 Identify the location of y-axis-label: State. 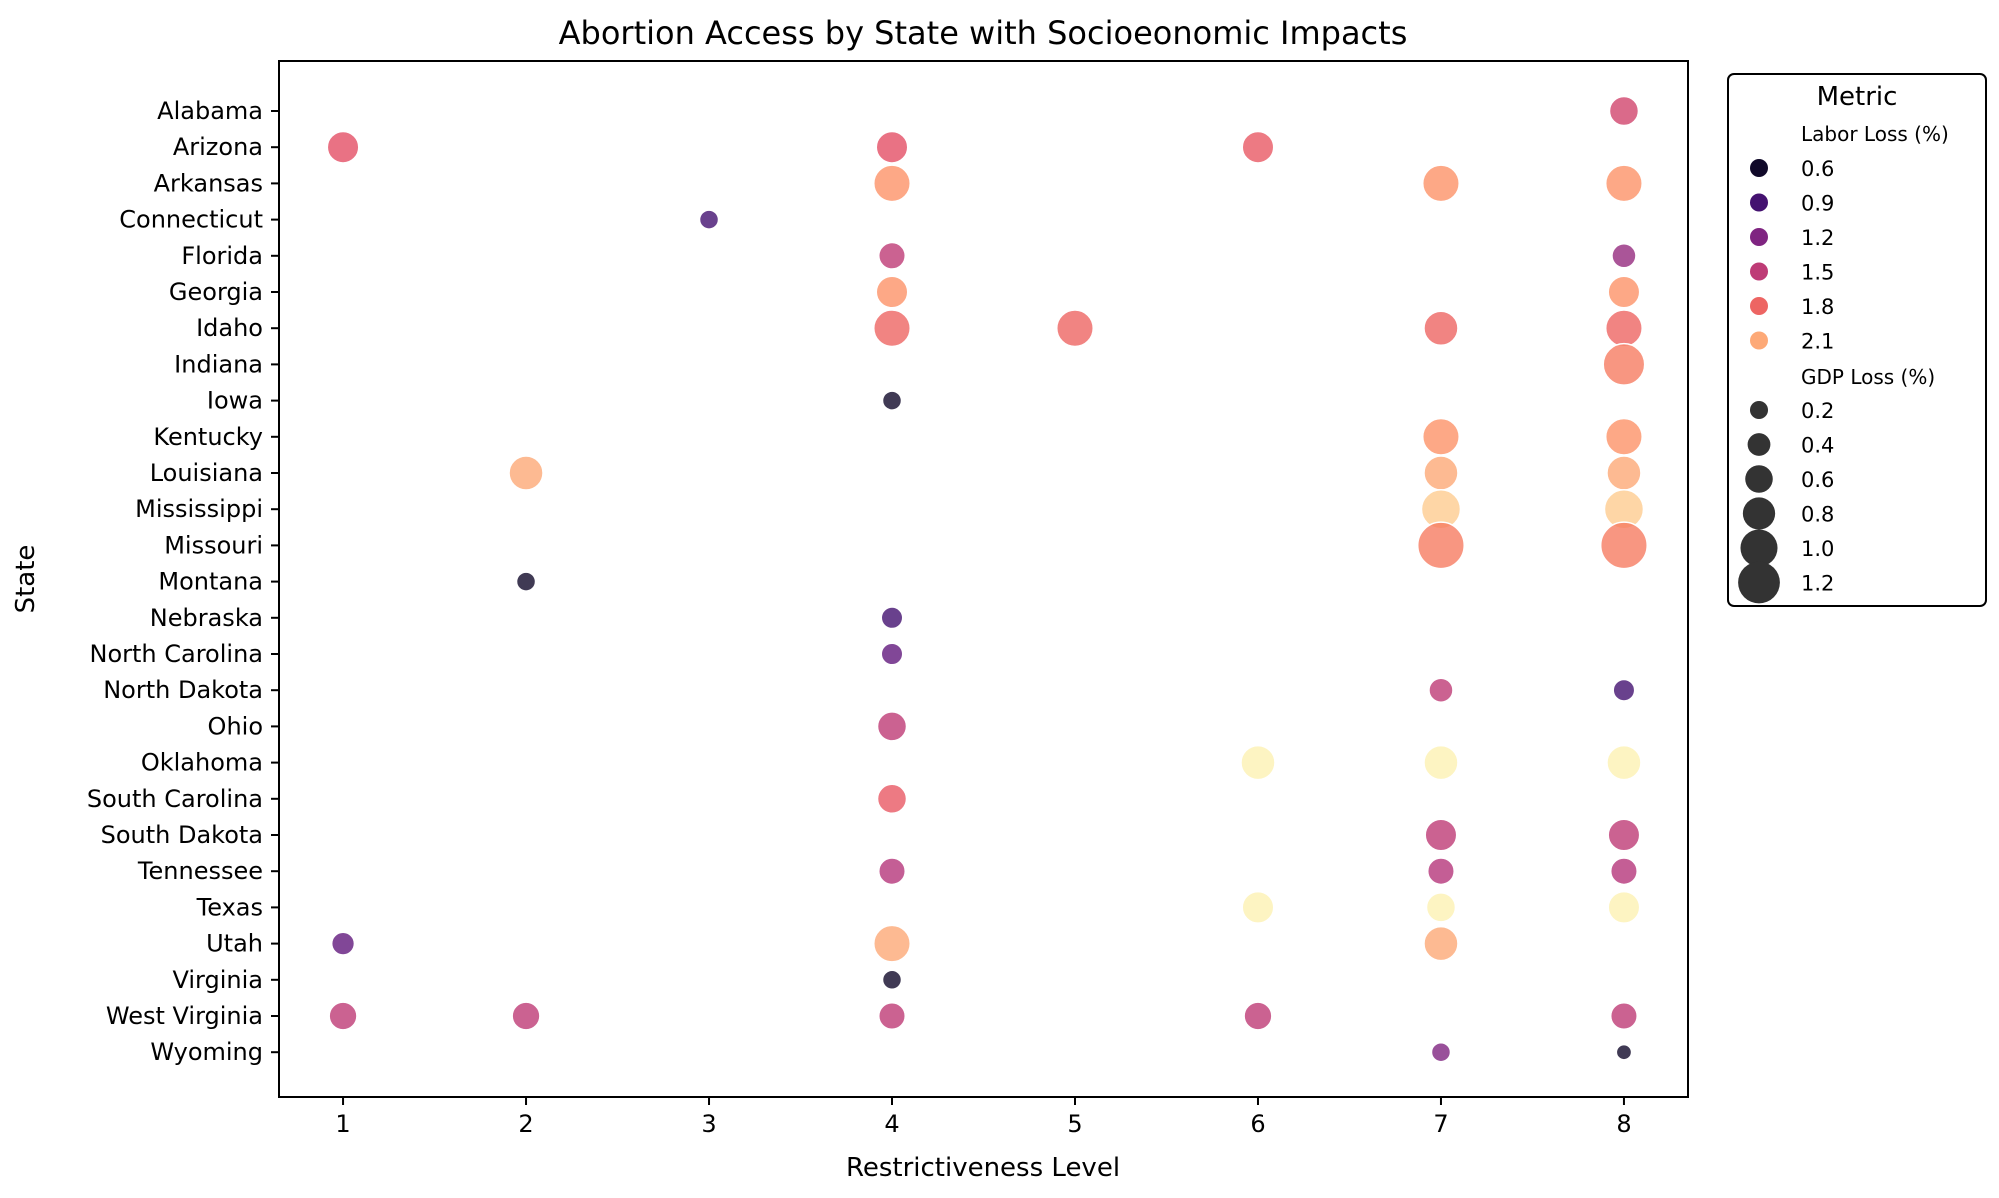
(26, 579).